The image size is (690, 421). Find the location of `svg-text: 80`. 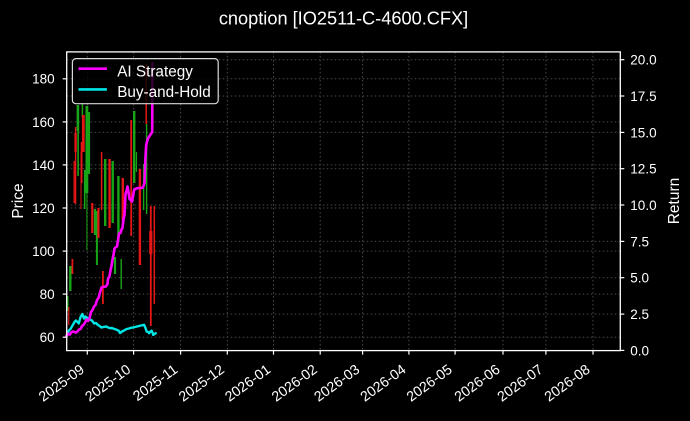

svg-text: 80 is located at coordinates (47, 294).